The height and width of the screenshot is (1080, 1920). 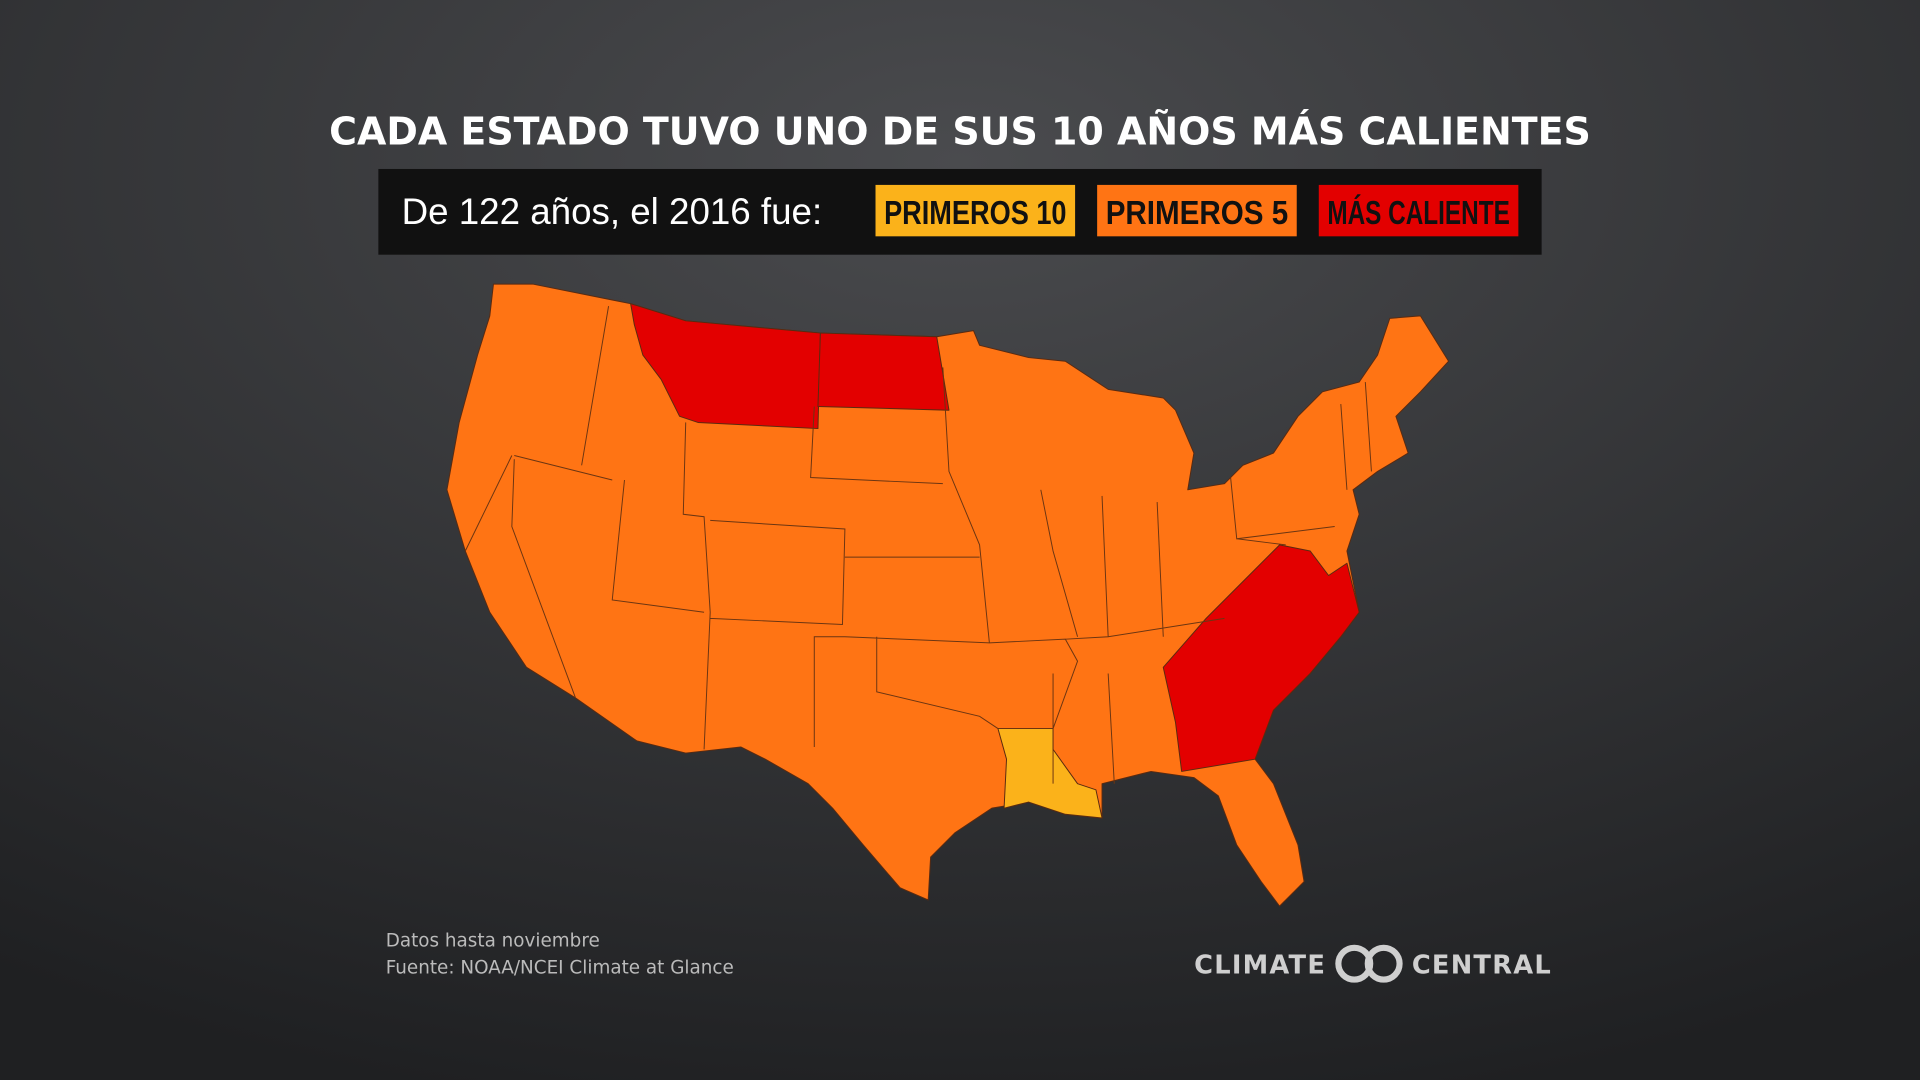 I want to click on legend-item: MÁS CALIENTE, so click(x=1418, y=213).